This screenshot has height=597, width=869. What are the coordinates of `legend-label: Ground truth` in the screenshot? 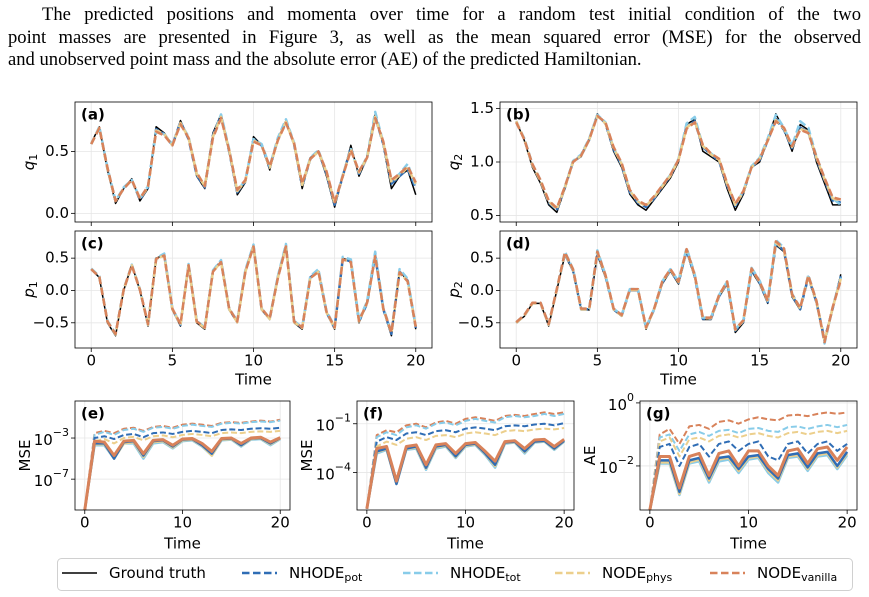 It's located at (157, 573).